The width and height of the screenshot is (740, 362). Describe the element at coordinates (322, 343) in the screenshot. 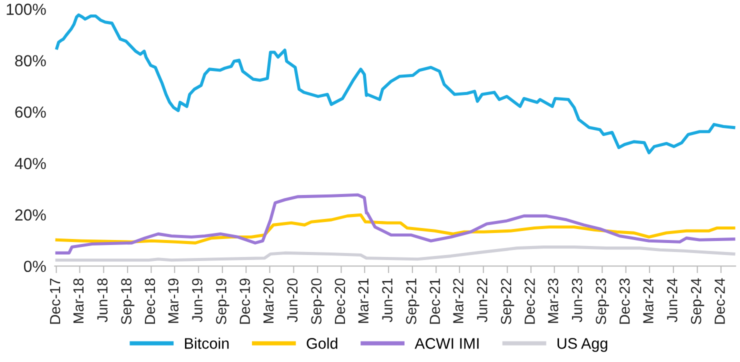

I see `legend-label: Gold` at that location.